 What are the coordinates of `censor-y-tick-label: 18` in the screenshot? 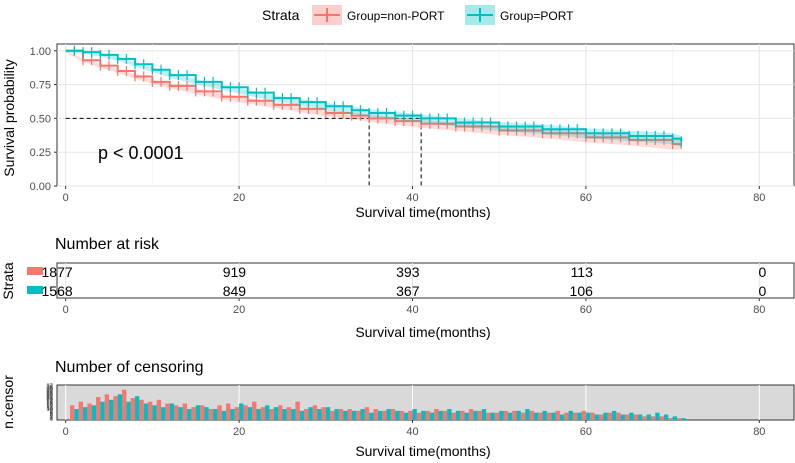 It's located at (49, 402).